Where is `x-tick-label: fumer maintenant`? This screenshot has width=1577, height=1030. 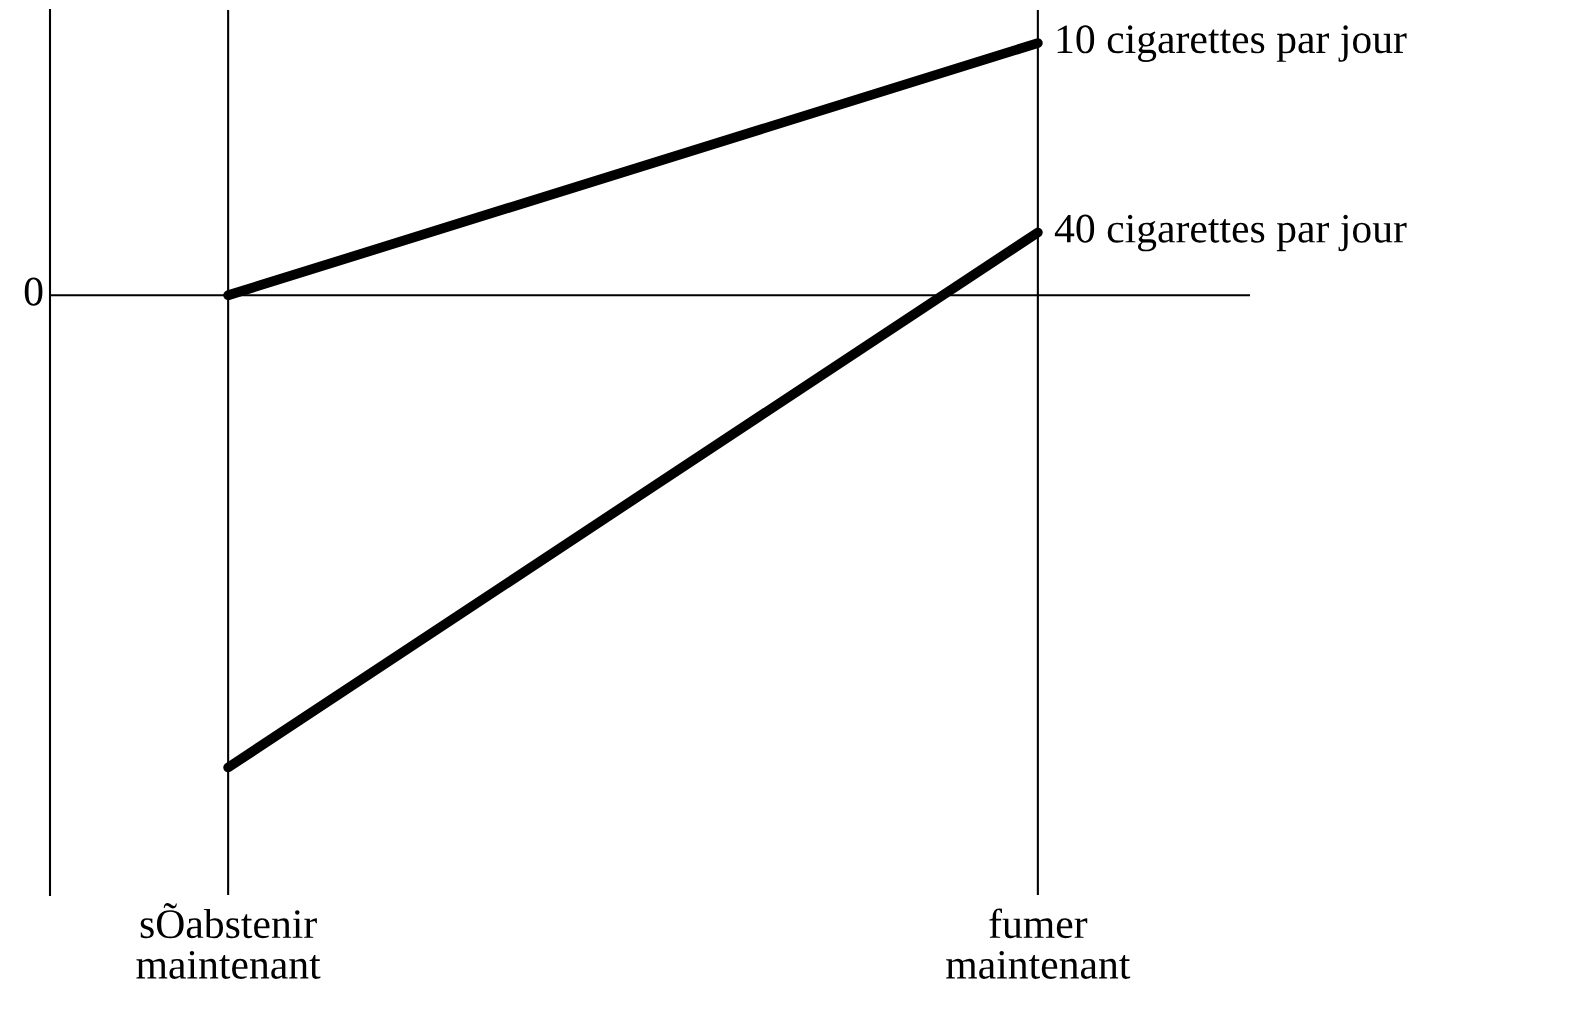 x-tick-label: fumer maintenant is located at coordinates (1038, 943).